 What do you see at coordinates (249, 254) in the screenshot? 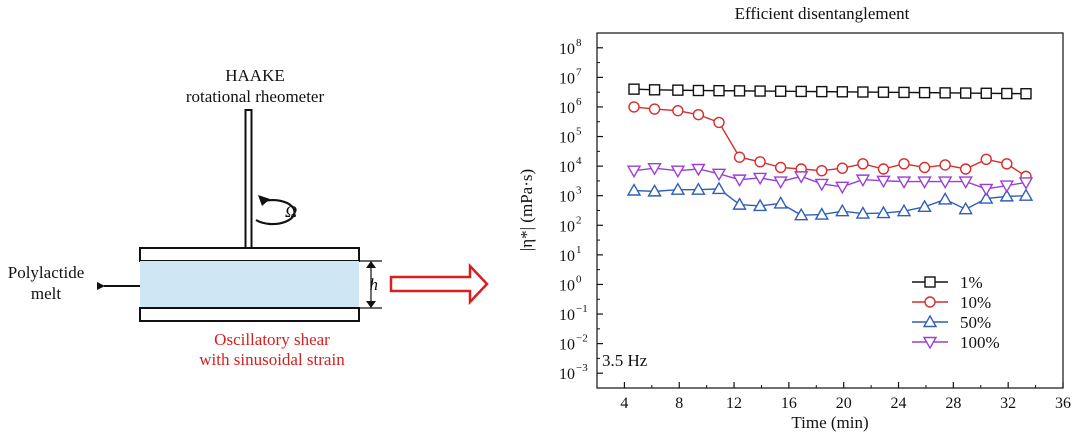
I see `top-plate` at bounding box center [249, 254].